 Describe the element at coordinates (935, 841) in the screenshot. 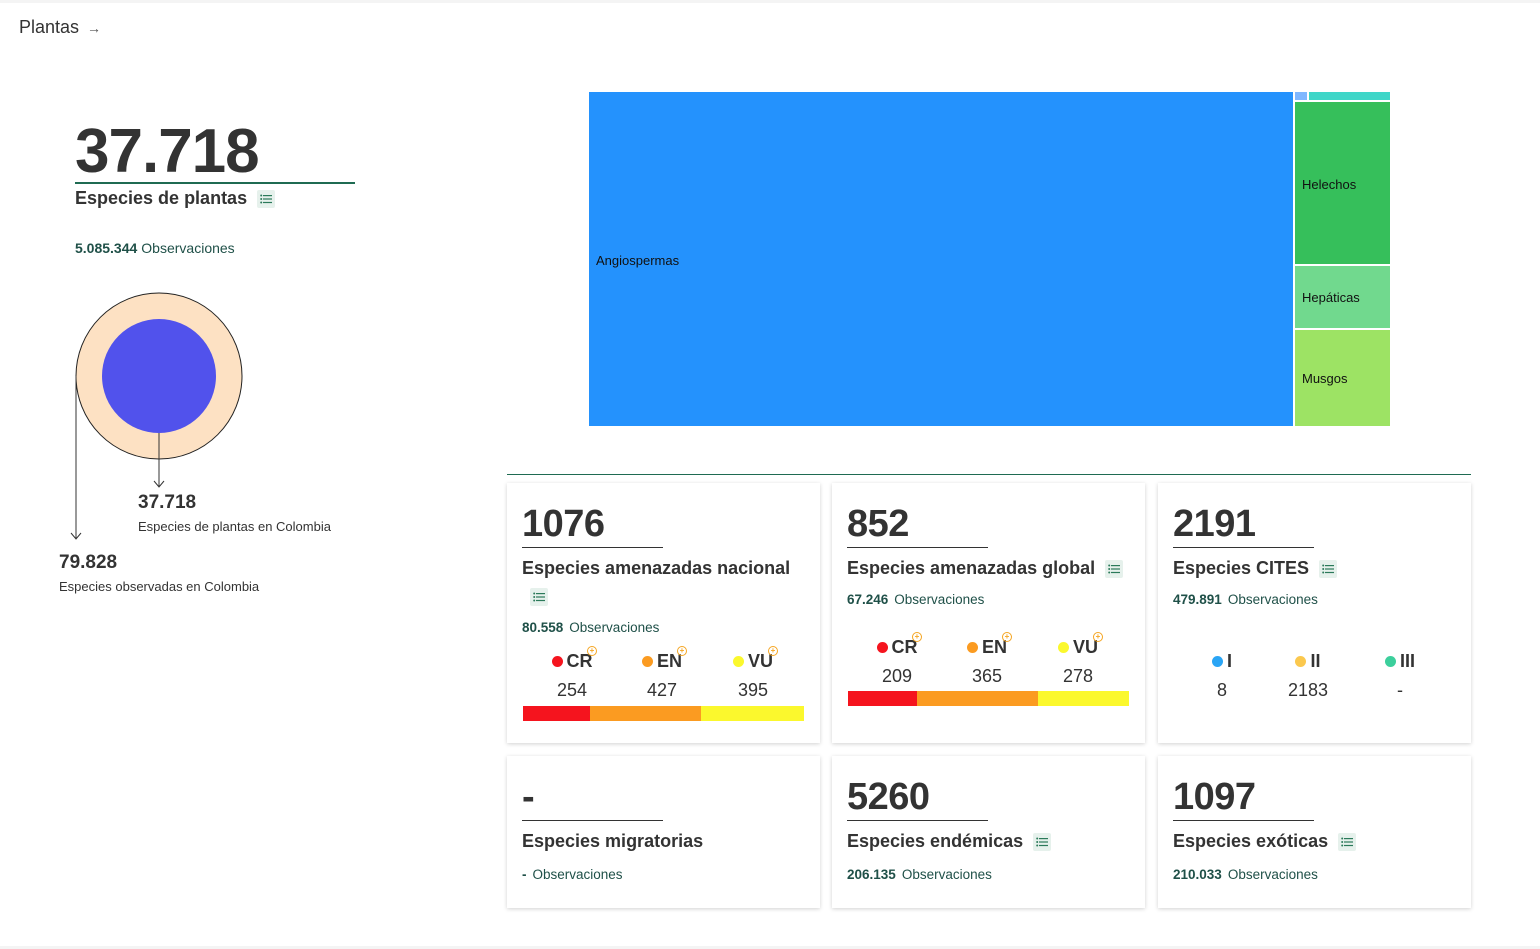

I see `card-title: Especies endémicas` at that location.